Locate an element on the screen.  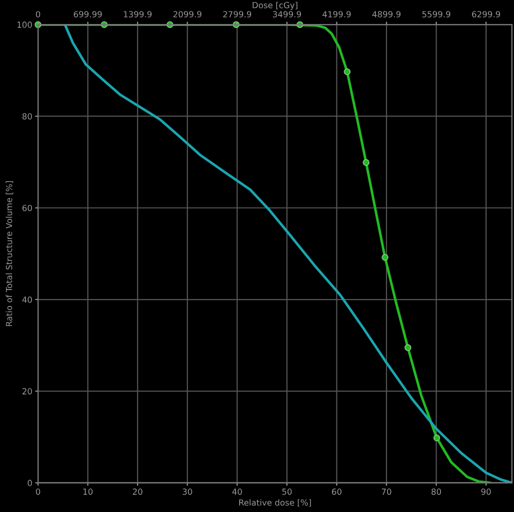
y-tick-label: 0 is located at coordinates (30, 483).